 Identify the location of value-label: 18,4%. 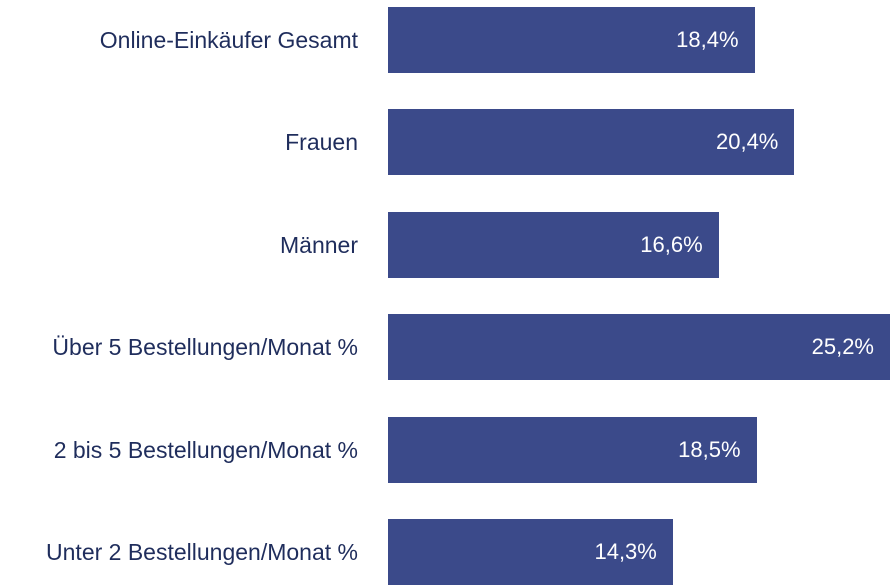
(707, 39).